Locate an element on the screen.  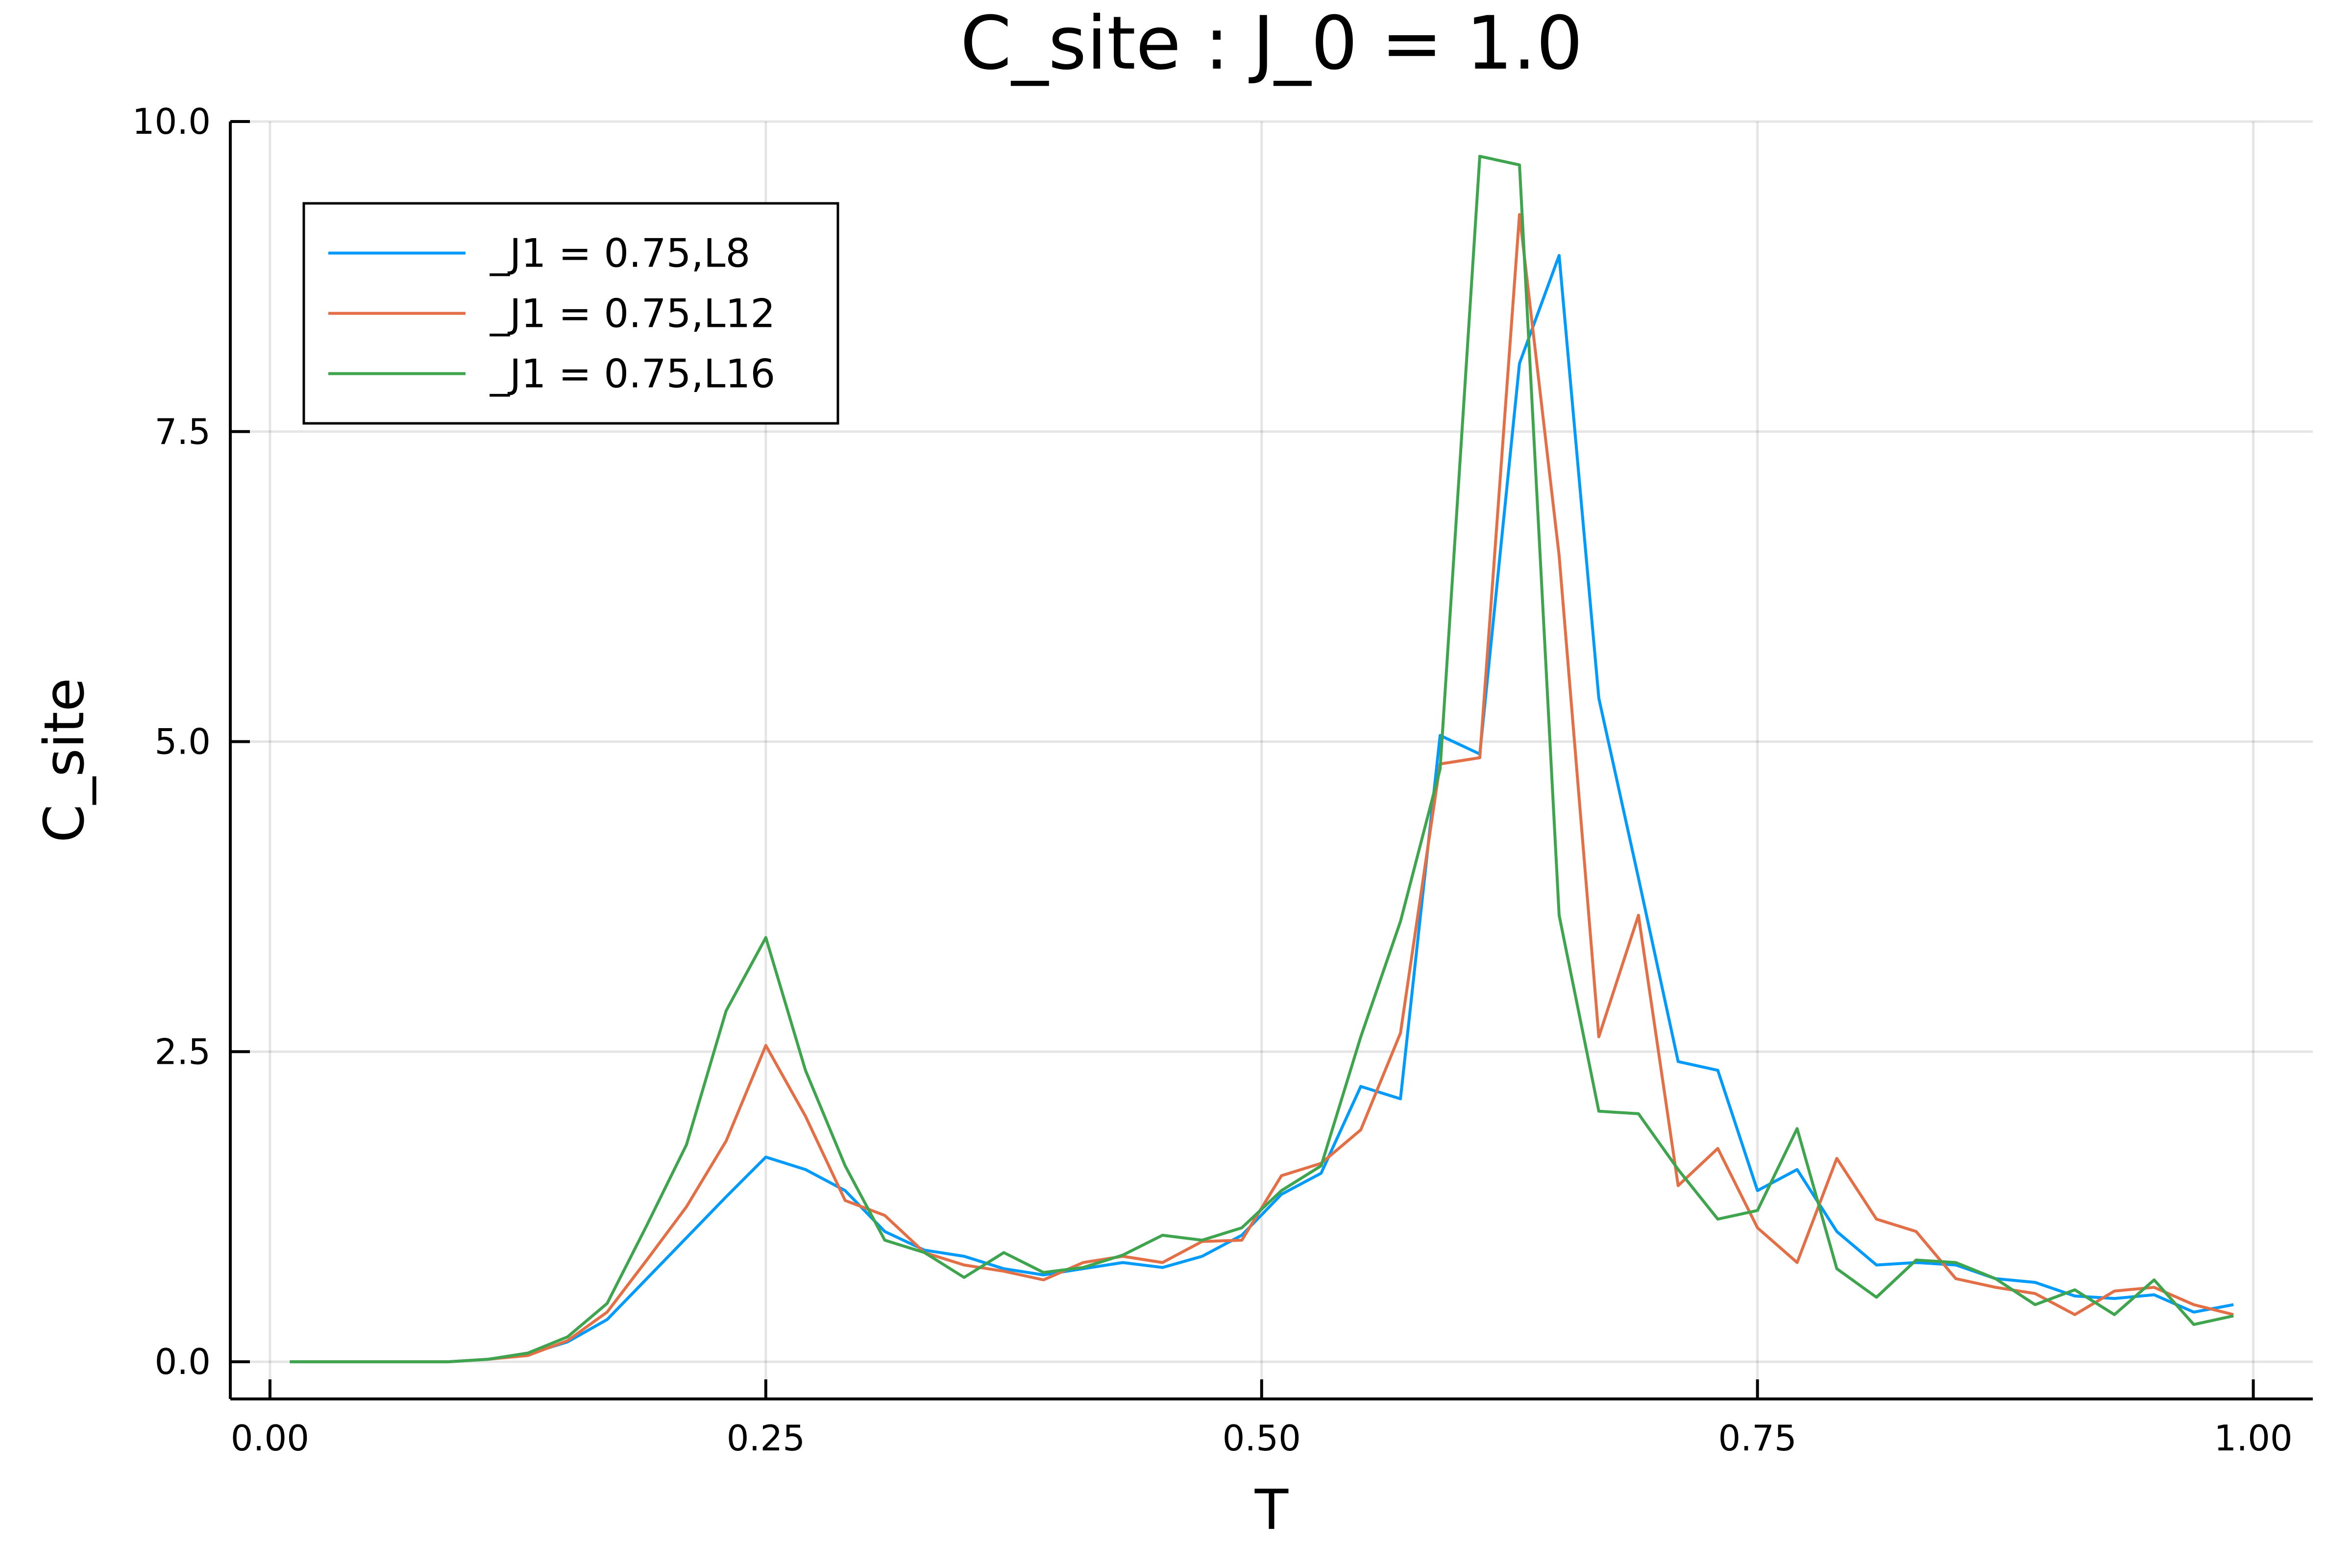
y-tick-label: 7.5 is located at coordinates (182, 431).